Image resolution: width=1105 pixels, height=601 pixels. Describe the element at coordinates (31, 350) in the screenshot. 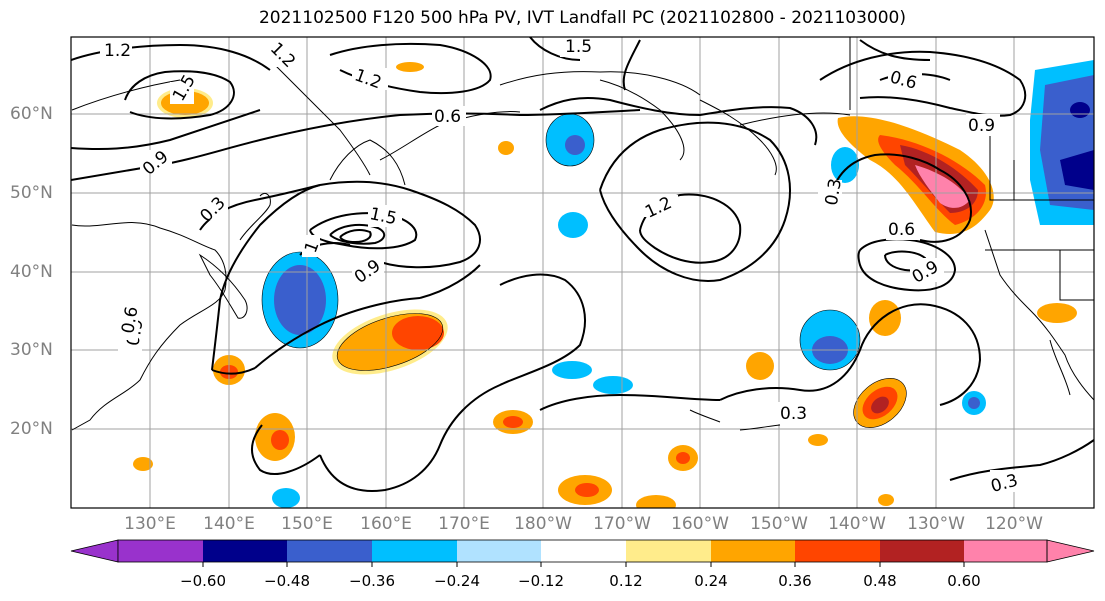

I see `lat-label: 30°N` at that location.